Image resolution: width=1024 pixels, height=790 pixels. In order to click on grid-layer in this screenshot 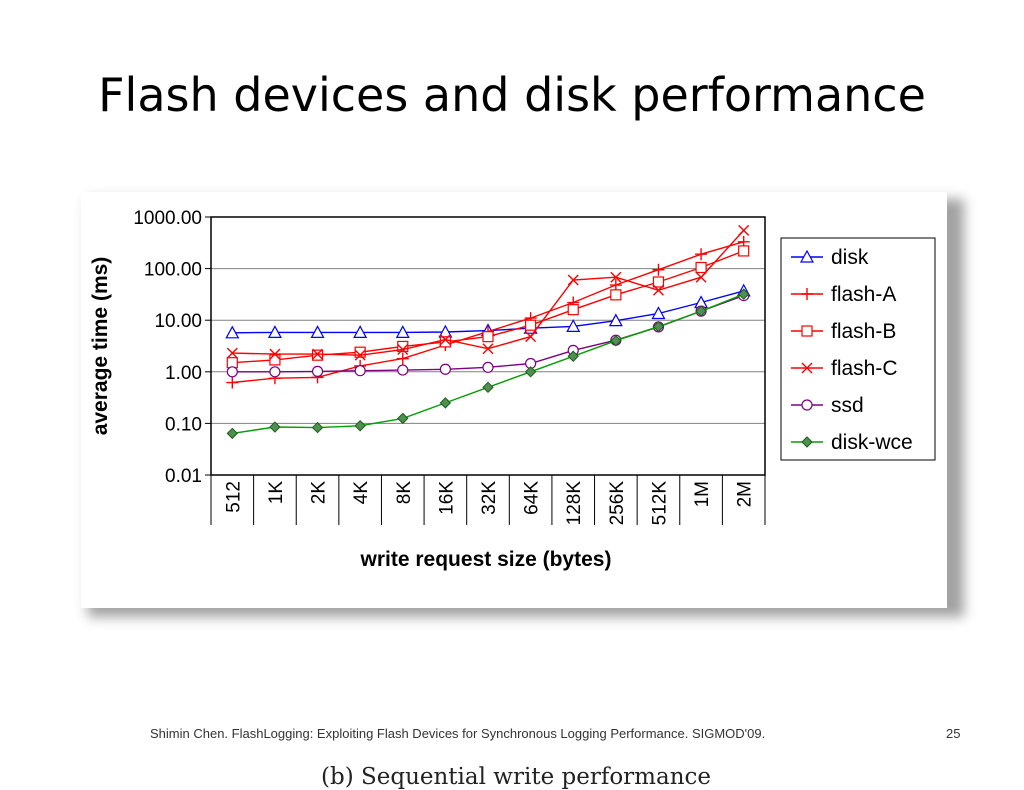, I will do `click(488, 346)`.